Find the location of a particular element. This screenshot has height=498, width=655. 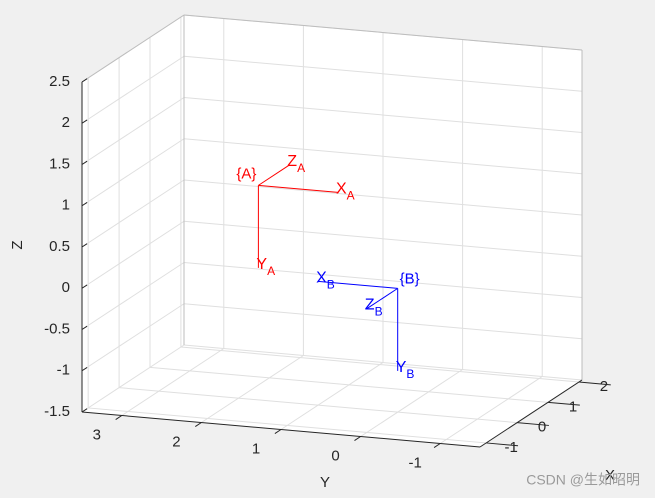

z-tick-label: -1.5 is located at coordinates (57, 411).